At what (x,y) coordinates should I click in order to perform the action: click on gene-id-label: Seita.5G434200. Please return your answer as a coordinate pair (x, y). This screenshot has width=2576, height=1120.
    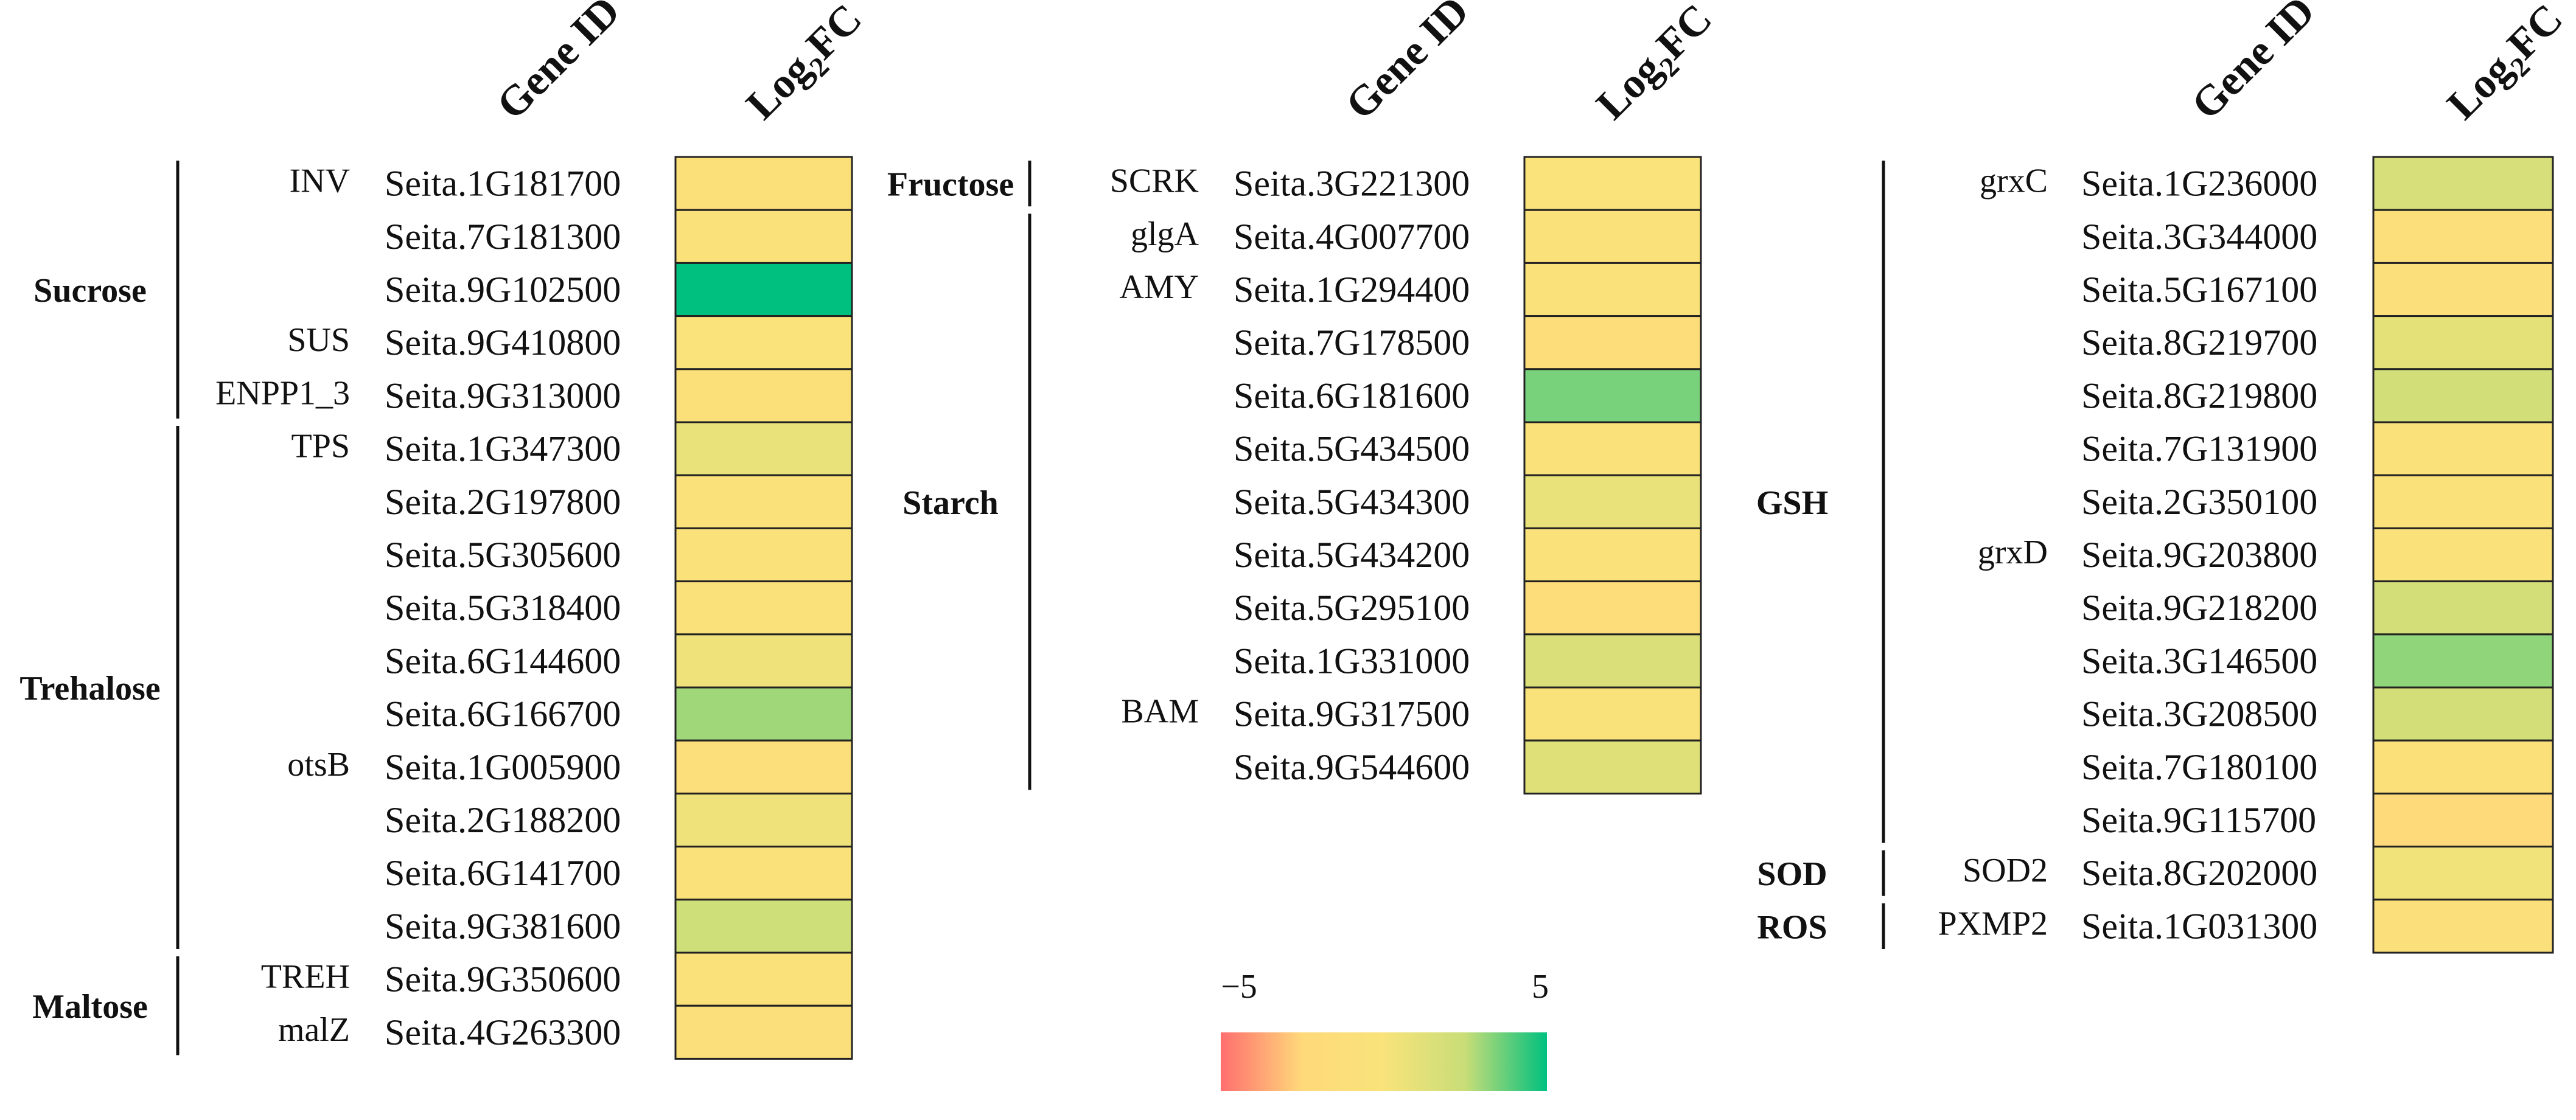
    Looking at the image, I should click on (1352, 555).